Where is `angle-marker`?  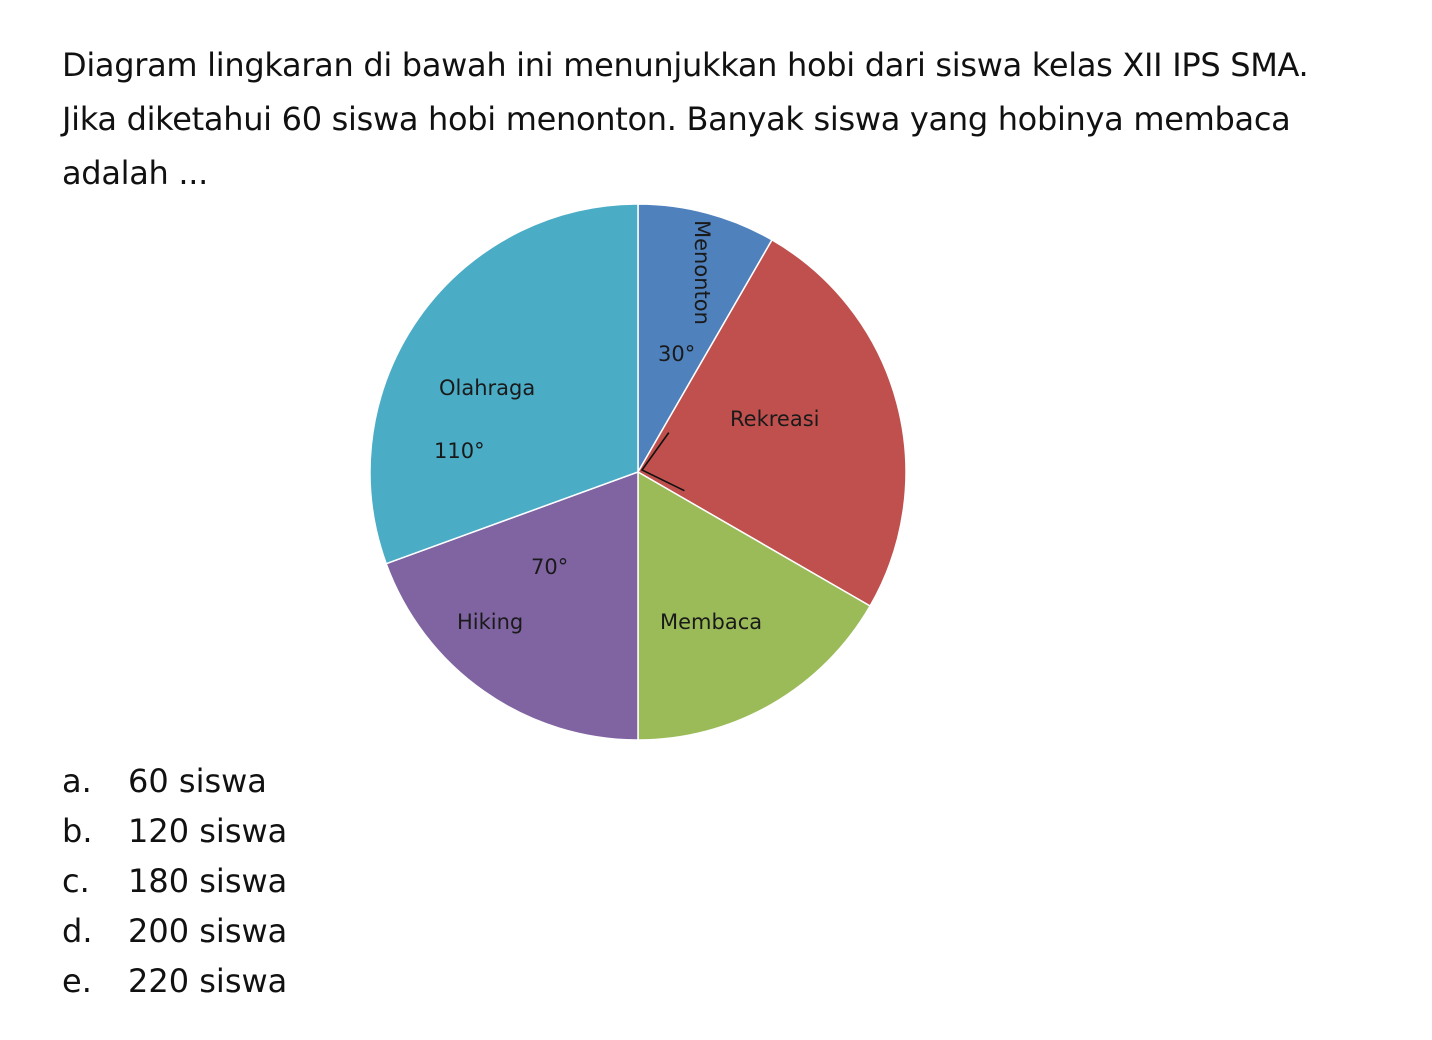
angle-marker is located at coordinates (662, 462).